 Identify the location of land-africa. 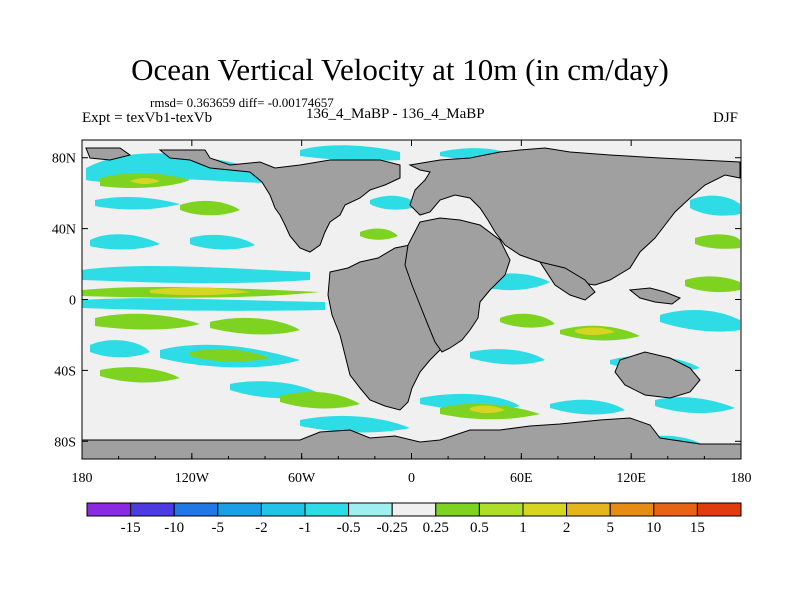
(457, 285).